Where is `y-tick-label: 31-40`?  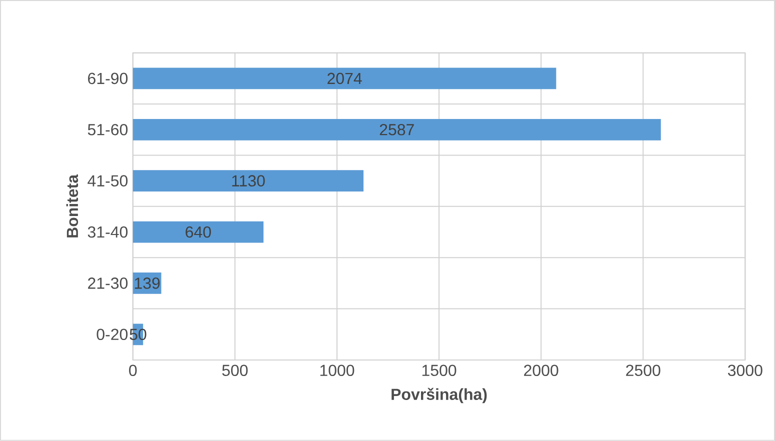
y-tick-label: 31-40 is located at coordinates (108, 232).